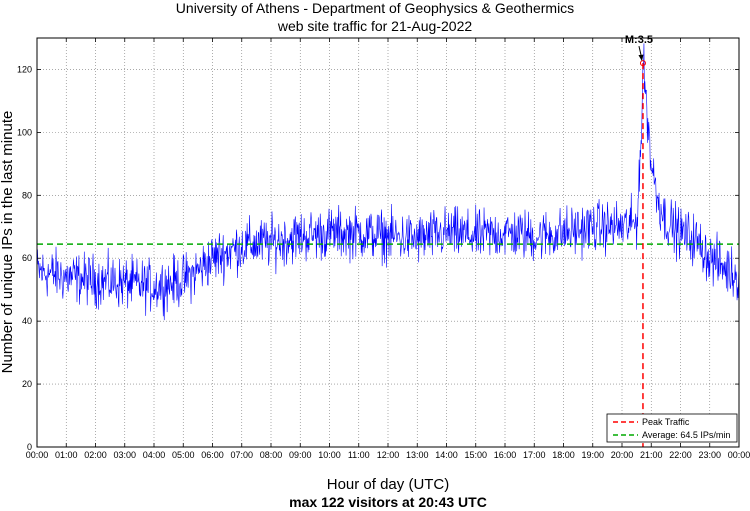 The width and height of the screenshot is (750, 511). What do you see at coordinates (300, 455) in the screenshot?
I see `x-tick-label: 09:00` at bounding box center [300, 455].